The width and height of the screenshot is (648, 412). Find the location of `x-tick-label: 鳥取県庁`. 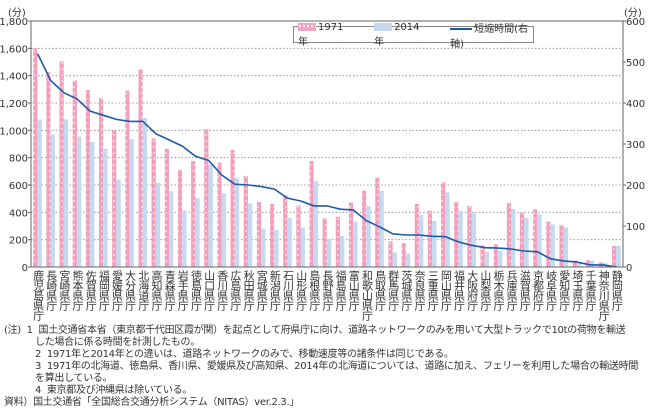

x-tick-label: 鳥取県庁 is located at coordinates (380, 290).